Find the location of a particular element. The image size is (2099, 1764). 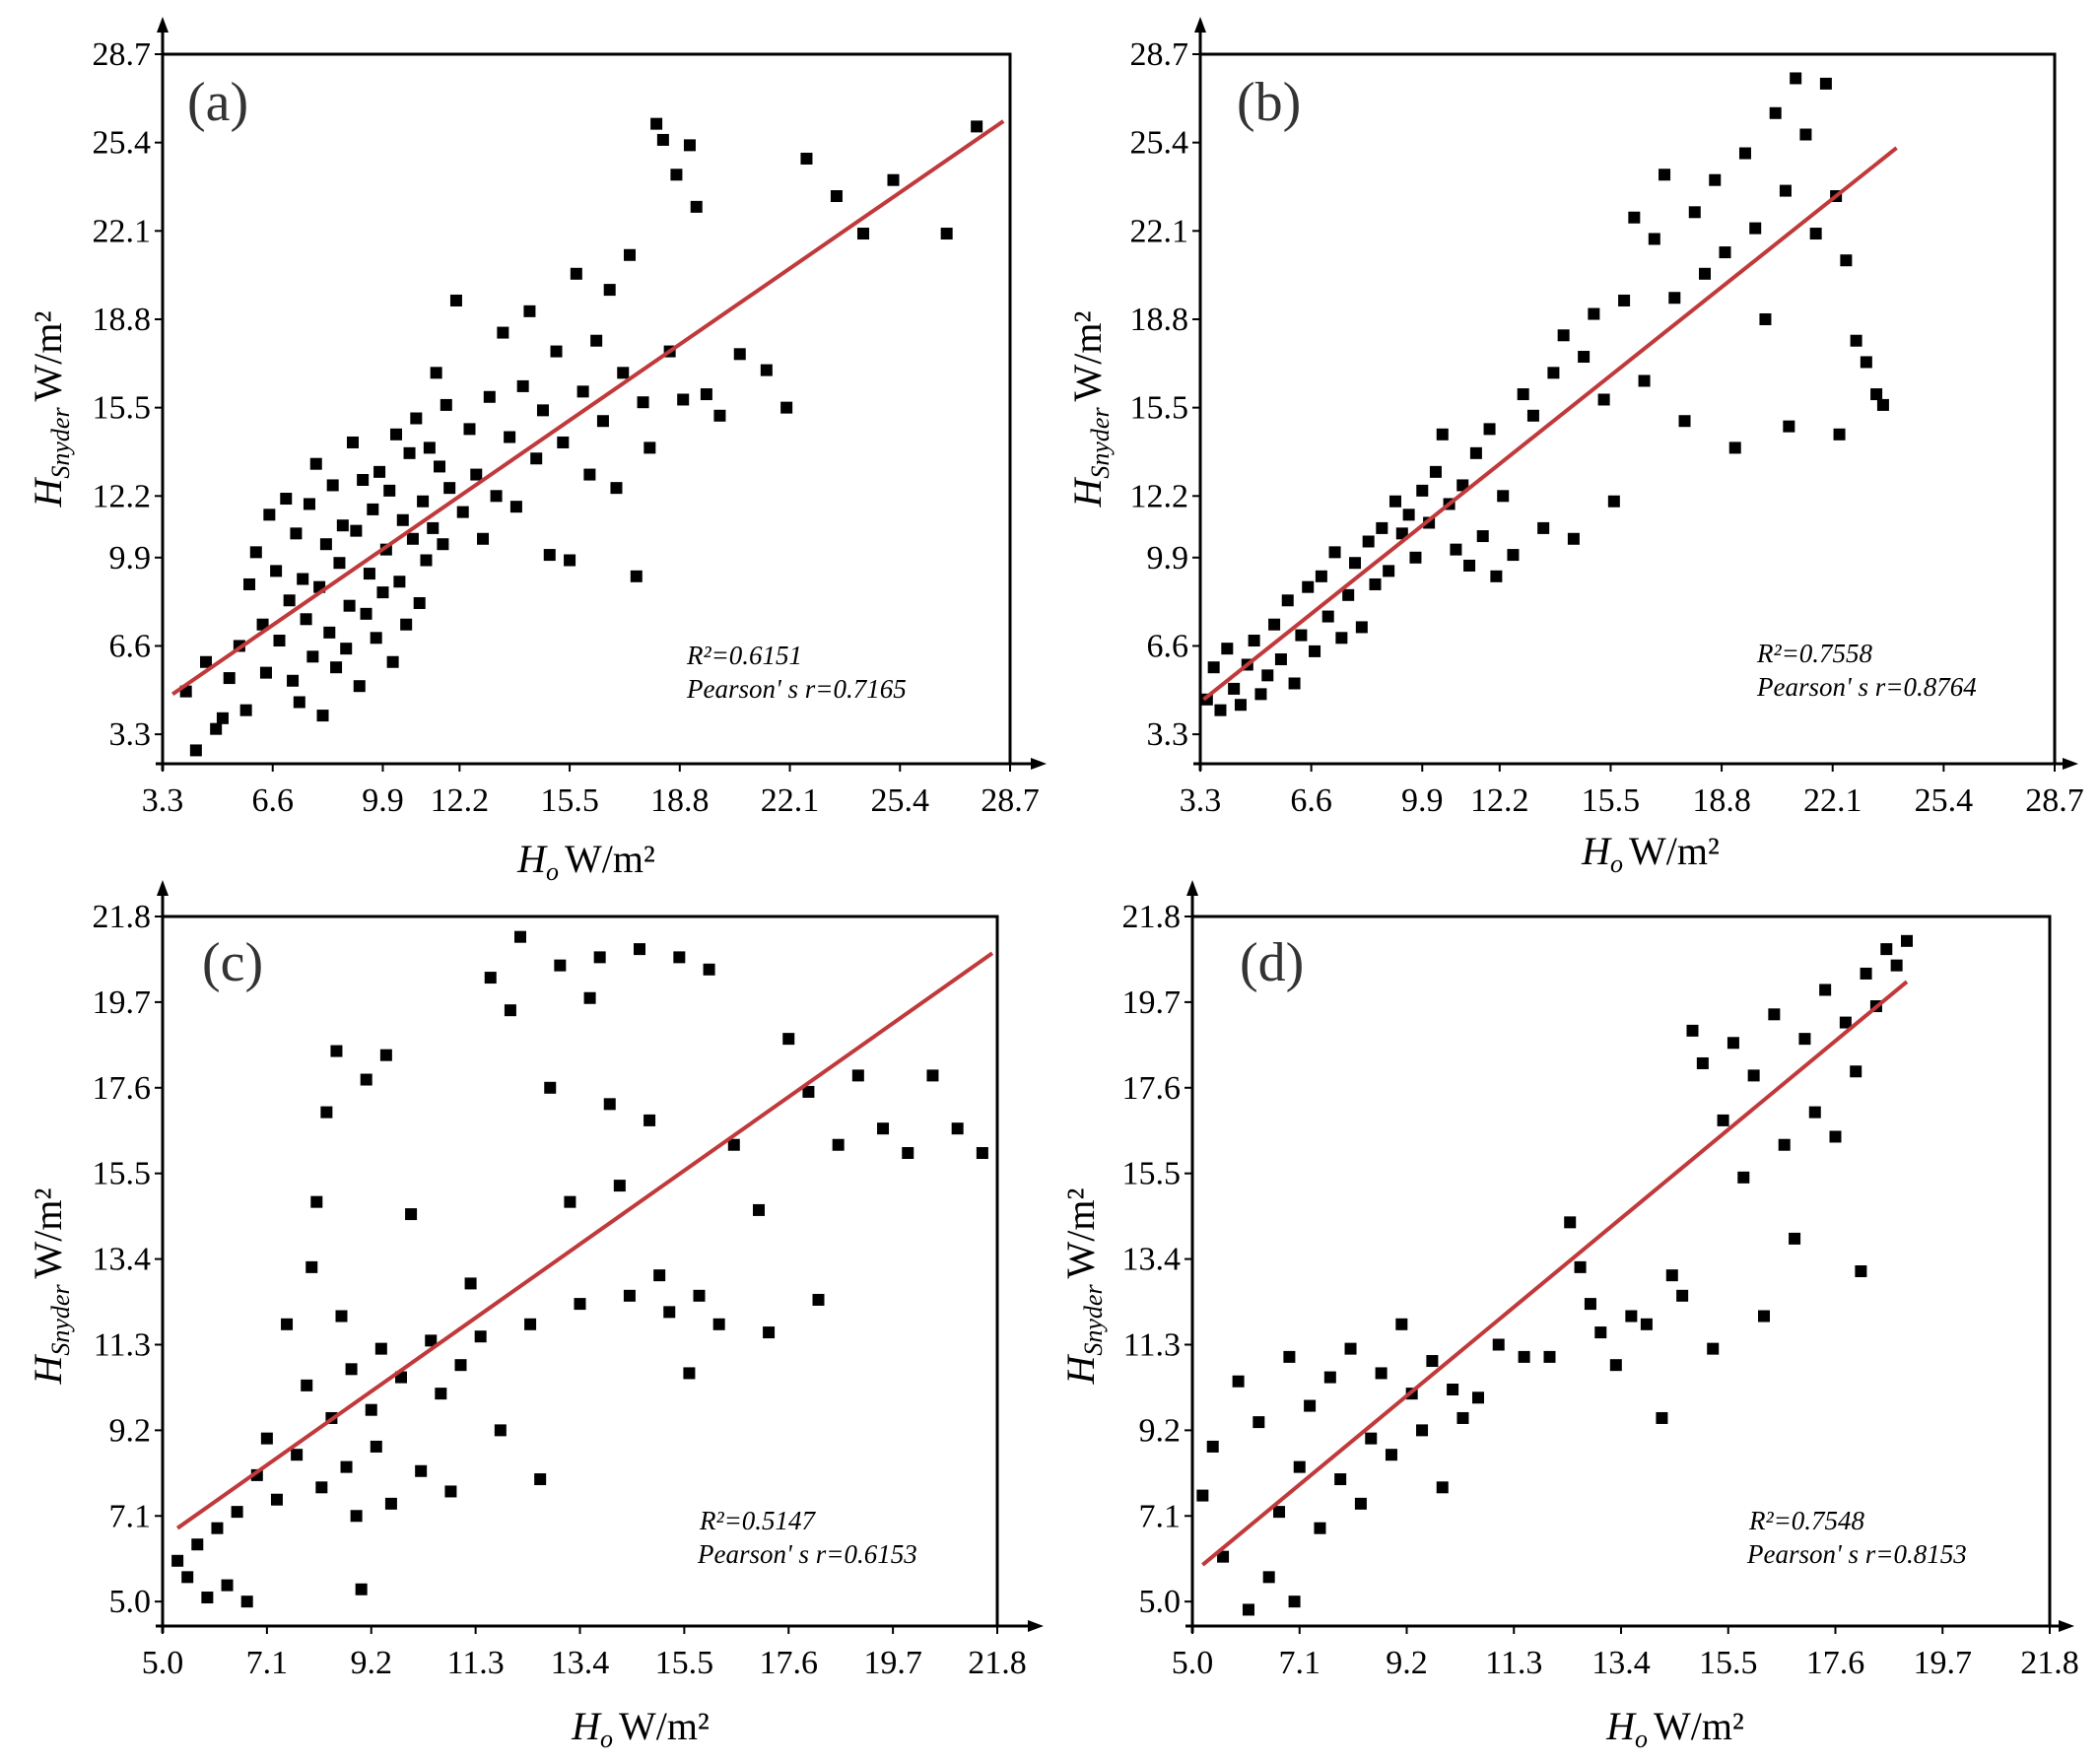

x-tick-label: 7.1 is located at coordinates (267, 1663).